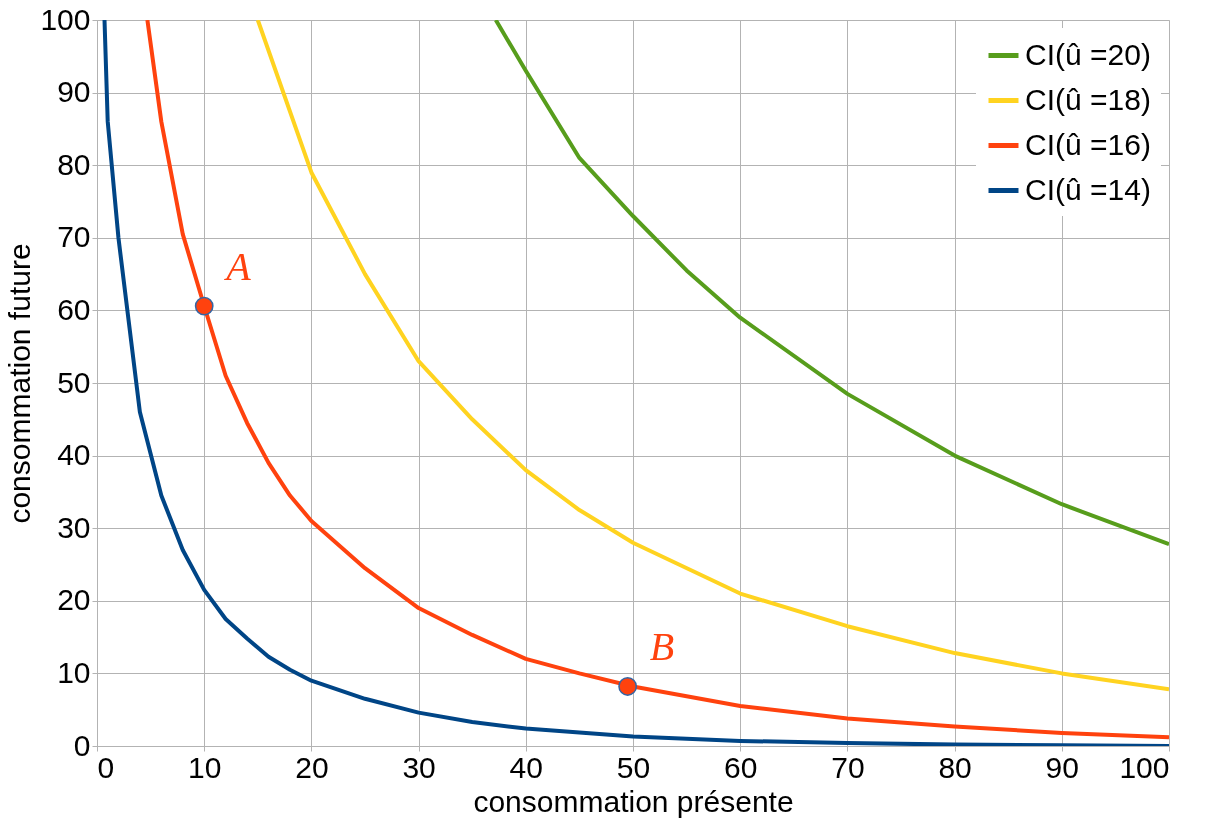  What do you see at coordinates (205, 767) in the screenshot?
I see `x-tick-label: 10` at bounding box center [205, 767].